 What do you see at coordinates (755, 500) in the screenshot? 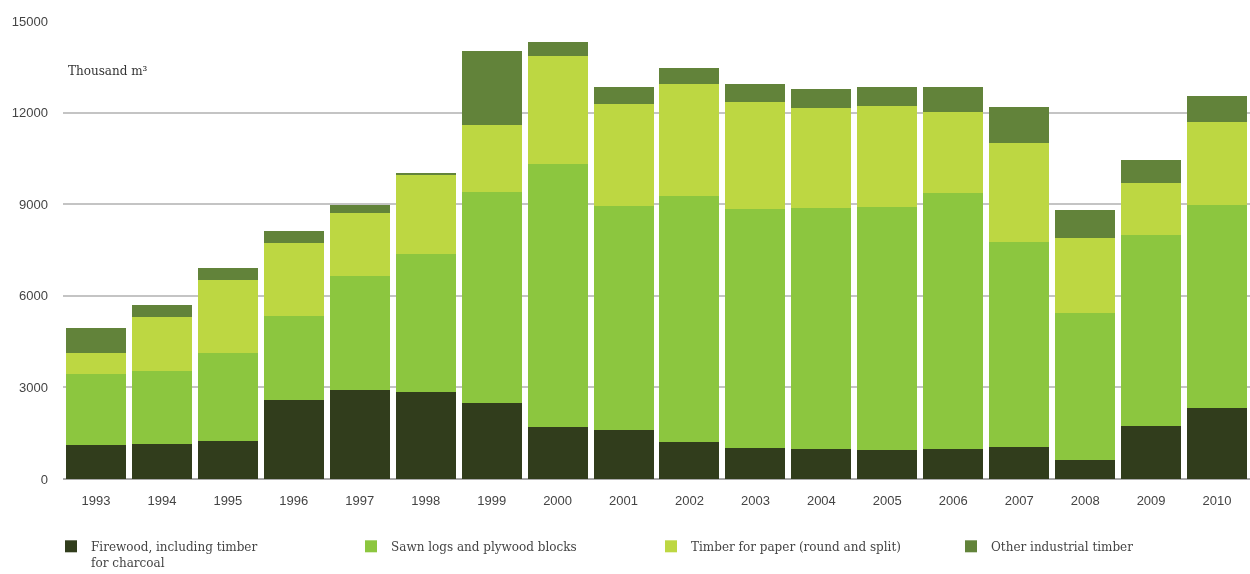
I see `x-tick-label: 2003` at bounding box center [755, 500].